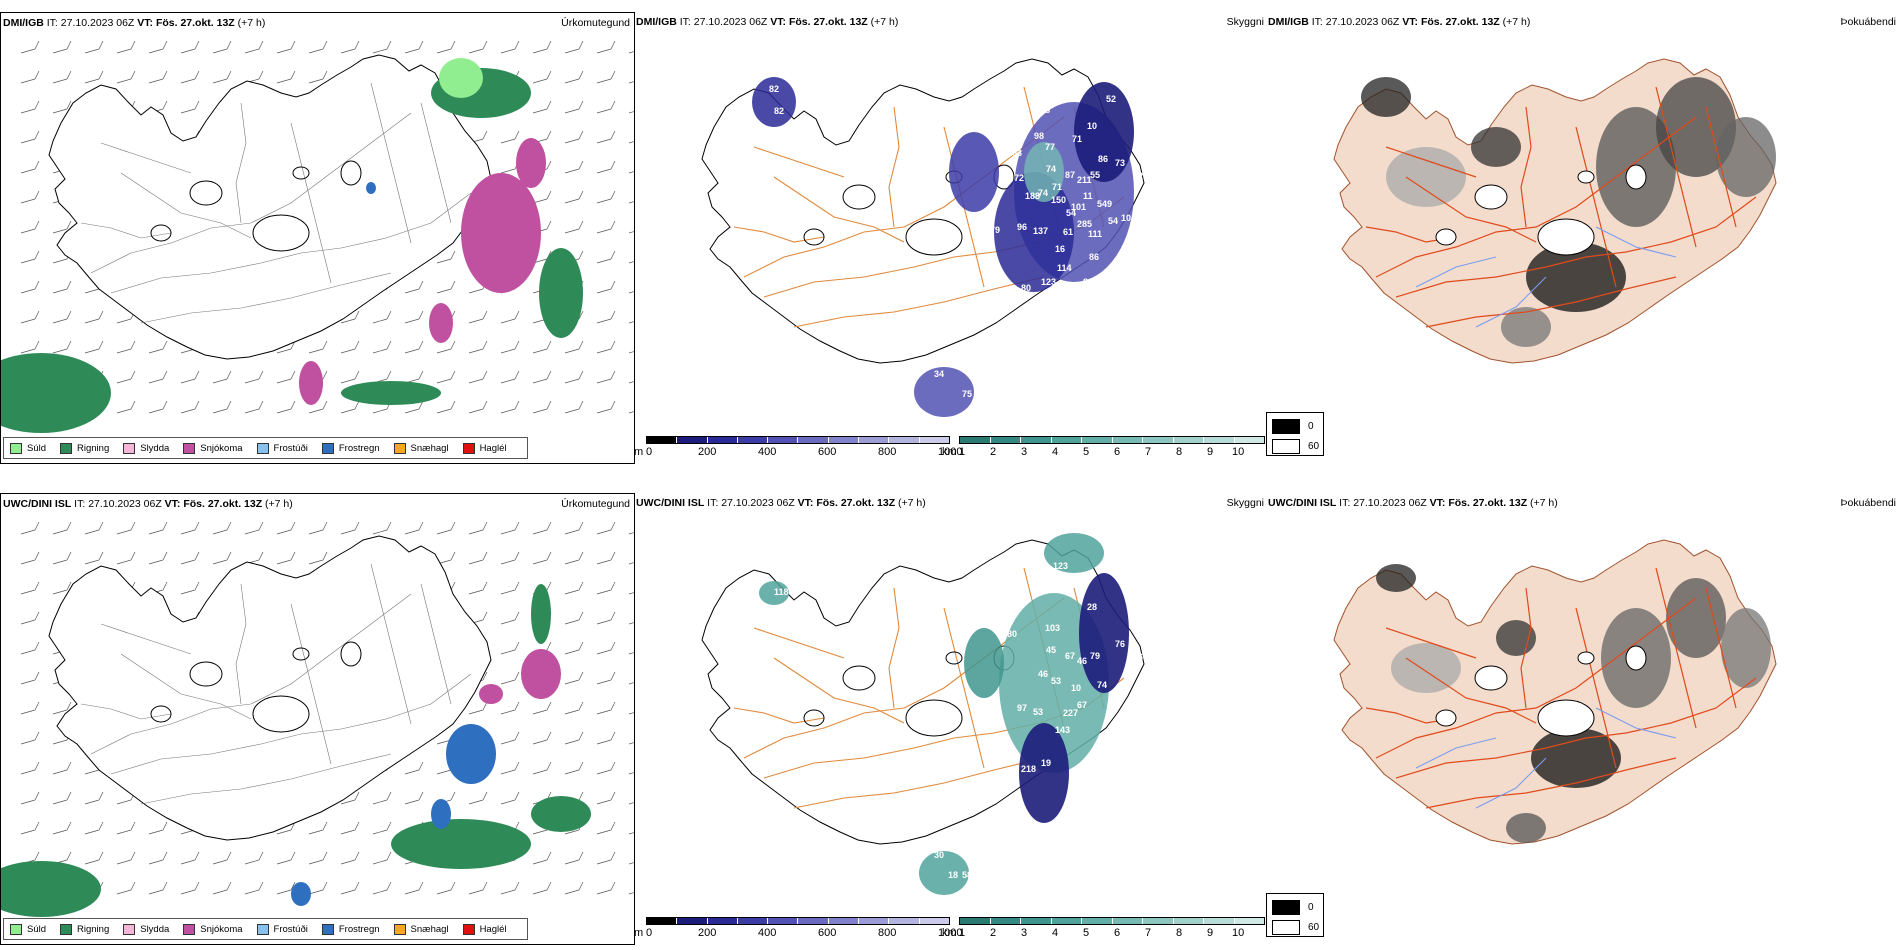 The image size is (1900, 950). Describe the element at coordinates (1070, 713) in the screenshot. I see `visibility-value-label: 227` at that location.